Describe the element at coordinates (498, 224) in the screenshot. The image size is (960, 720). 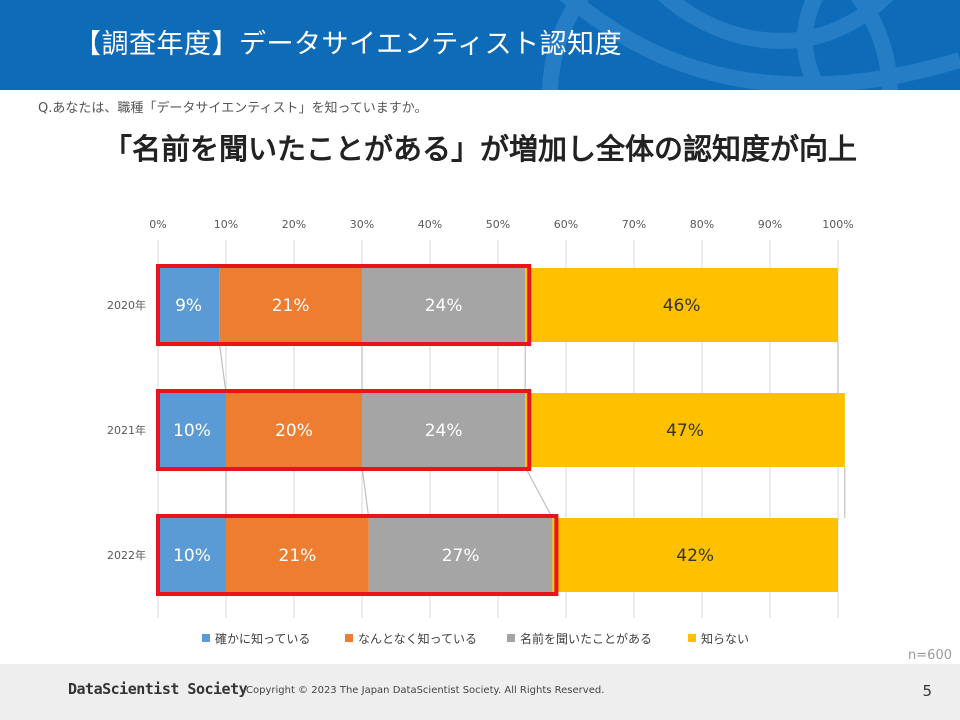
I see `x-tick-label: 50%` at that location.